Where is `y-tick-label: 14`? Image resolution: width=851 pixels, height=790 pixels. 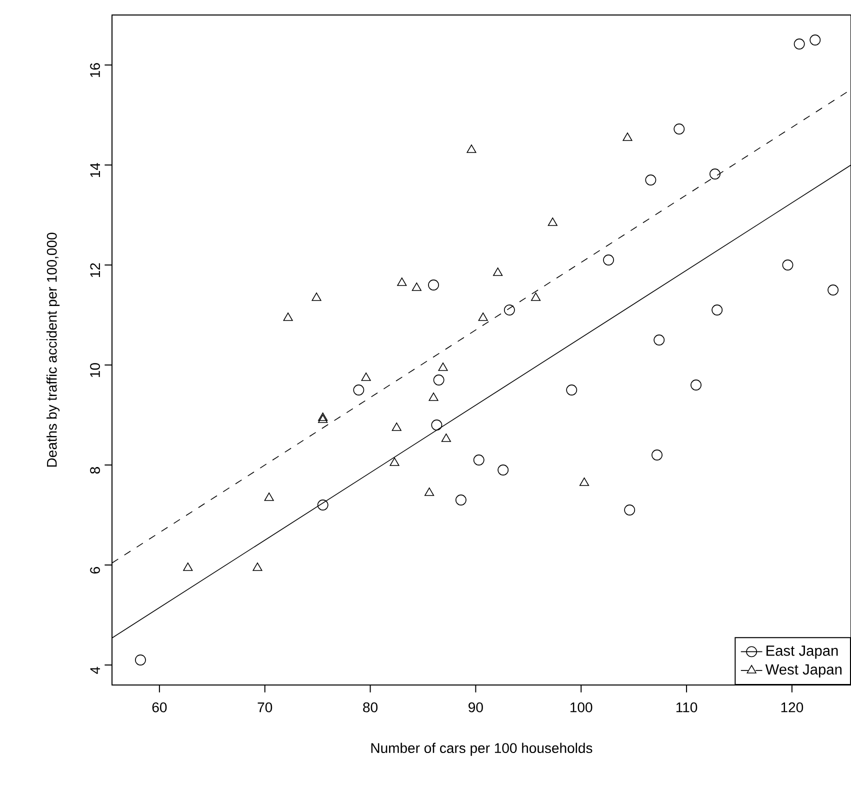
y-tick-label: 14 is located at coordinates (95, 170).